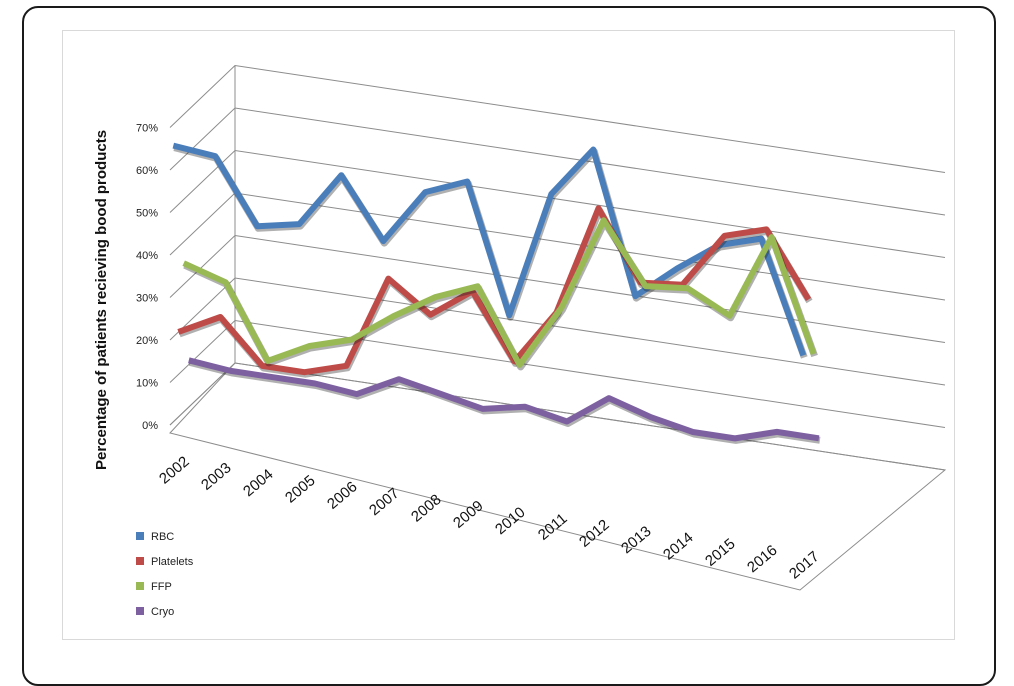 This screenshot has width=1014, height=686. Describe the element at coordinates (162, 537) in the screenshot. I see `legend-label-rbc: RBC` at that location.